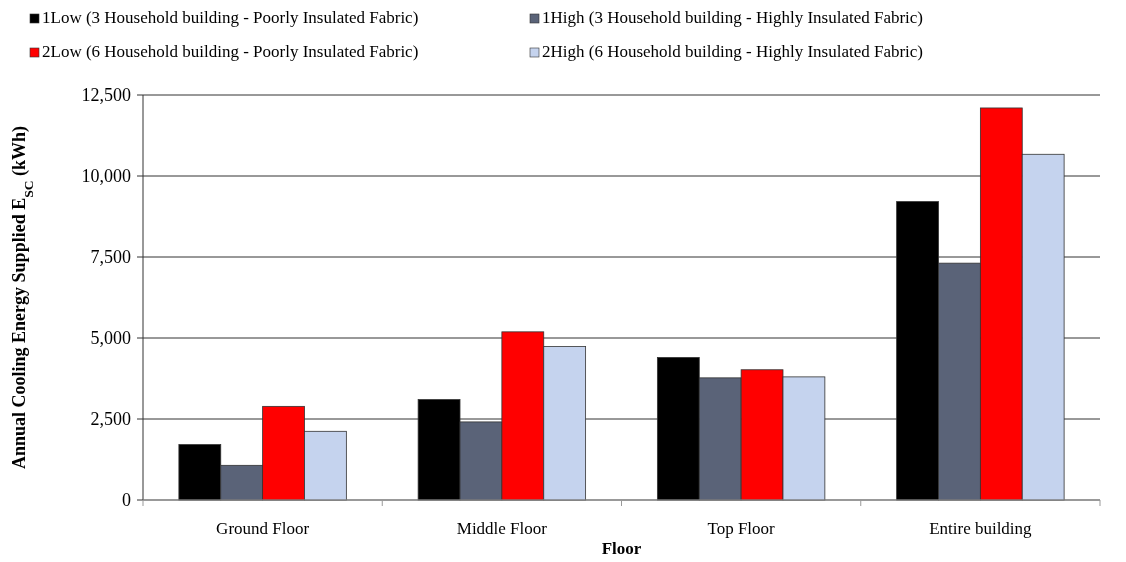  I want to click on y-tick-label: 7,500, so click(110, 257).